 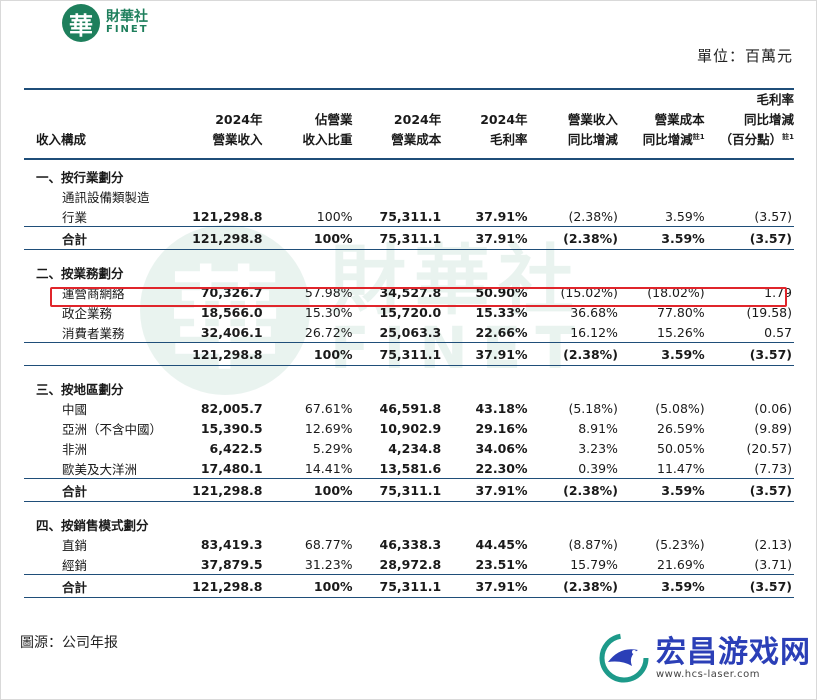 I want to click on table-cell: 50.05%, so click(x=681, y=448).